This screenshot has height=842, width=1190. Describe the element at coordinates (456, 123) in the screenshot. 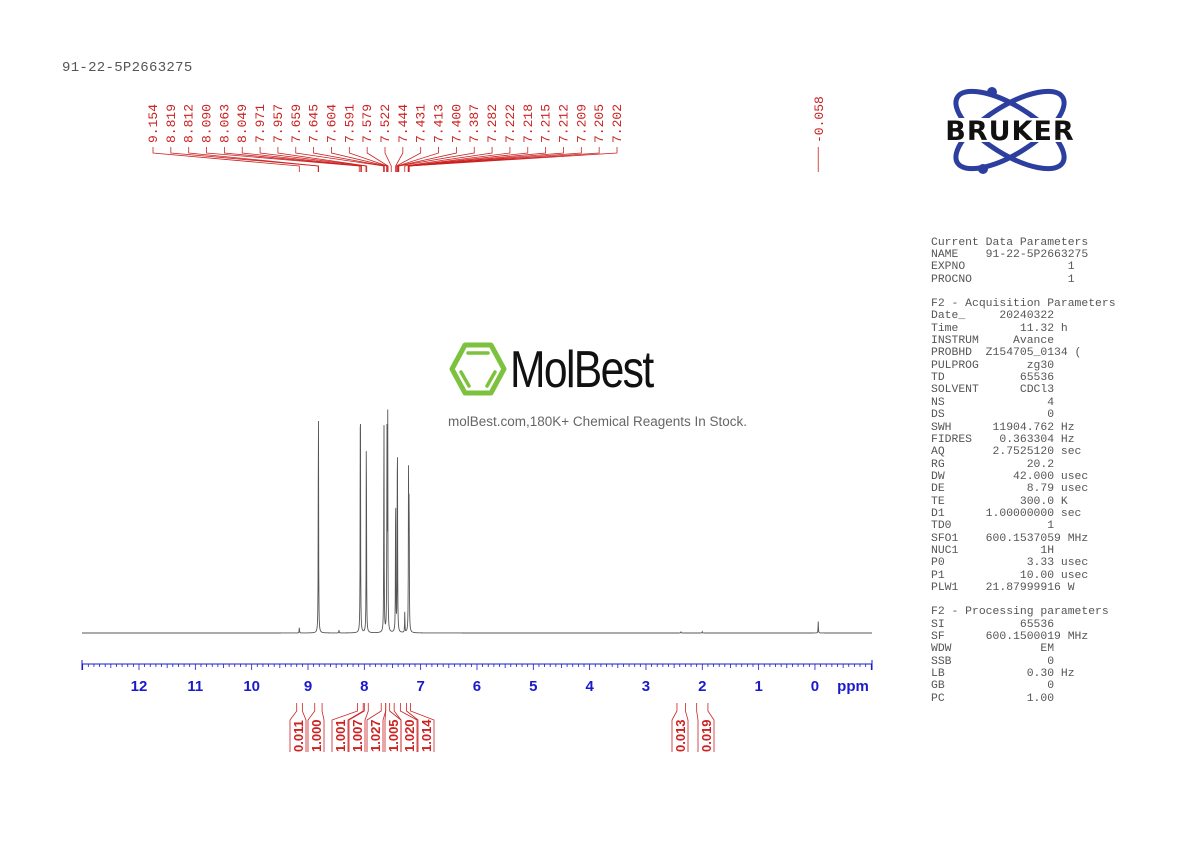

I see `peak-label: 7.400` at that location.